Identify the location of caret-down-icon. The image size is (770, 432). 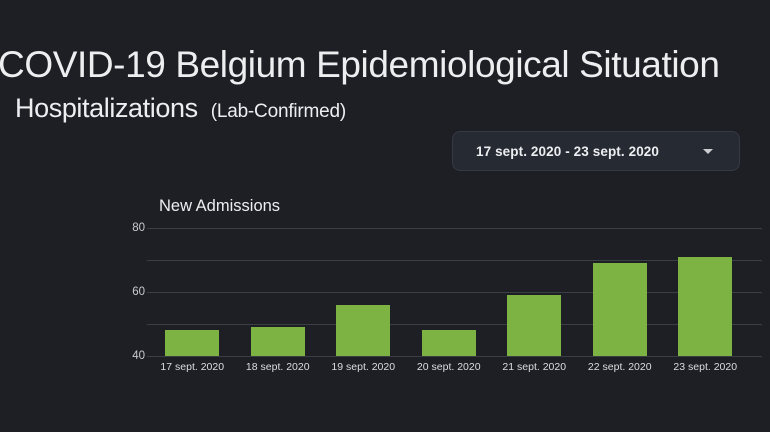
(708, 151).